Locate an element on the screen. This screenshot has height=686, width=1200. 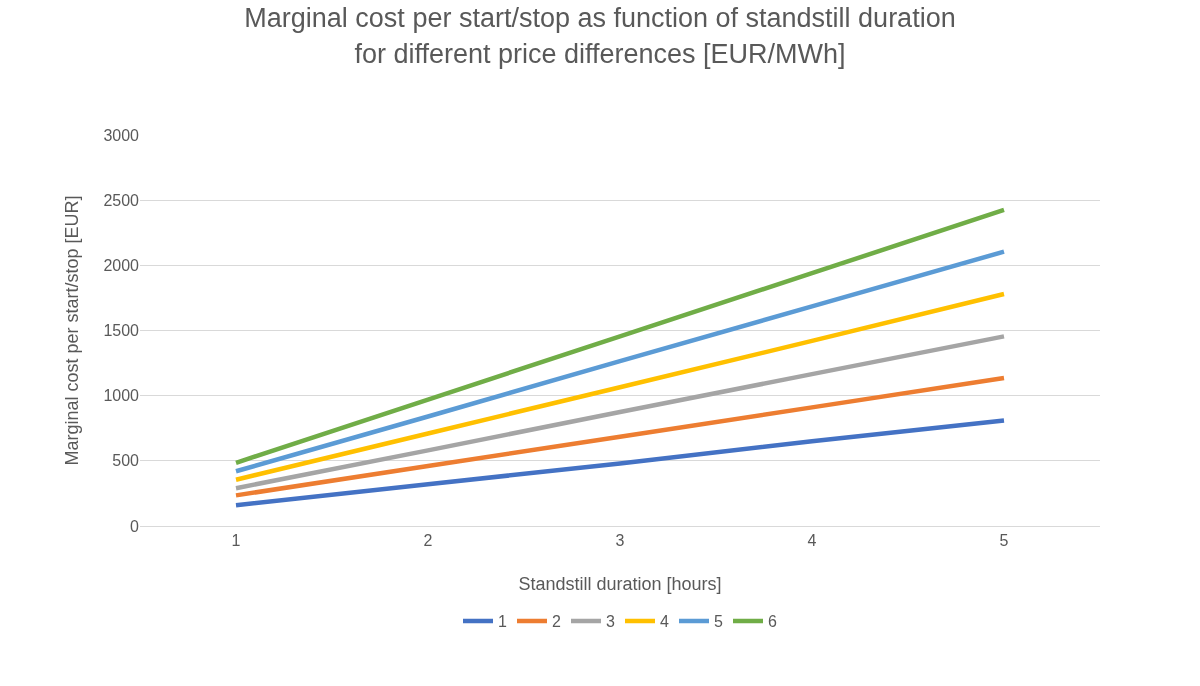
y-axis-title: Marginal cost per start/stop [EUR] is located at coordinates (71, 330).